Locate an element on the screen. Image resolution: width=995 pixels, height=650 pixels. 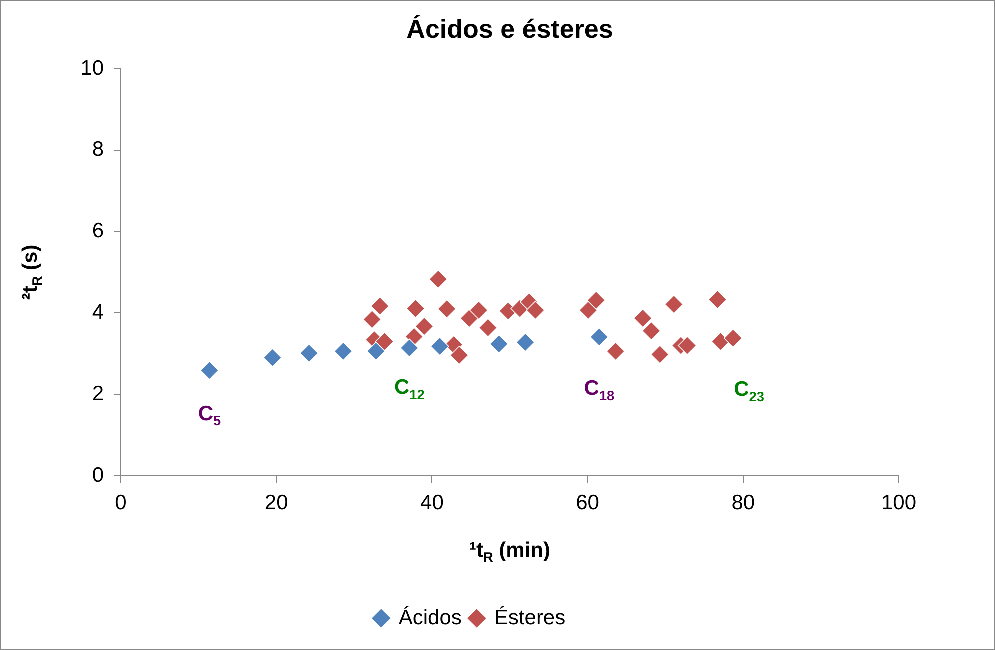
x-tick-label: 40 is located at coordinates (432, 502).